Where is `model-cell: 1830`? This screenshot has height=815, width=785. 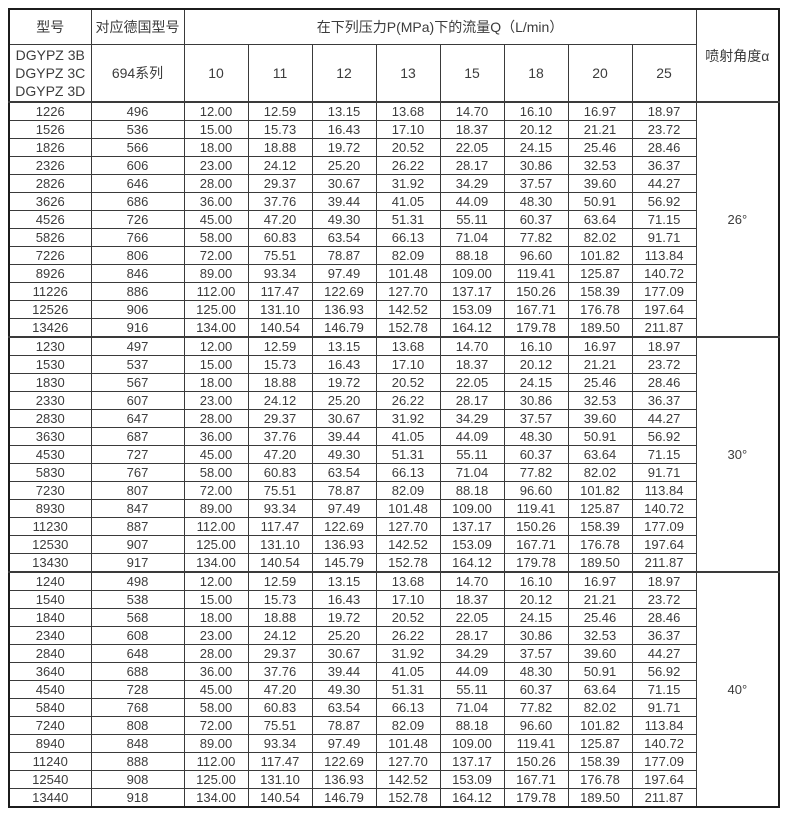 model-cell: 1830 is located at coordinates (50, 382).